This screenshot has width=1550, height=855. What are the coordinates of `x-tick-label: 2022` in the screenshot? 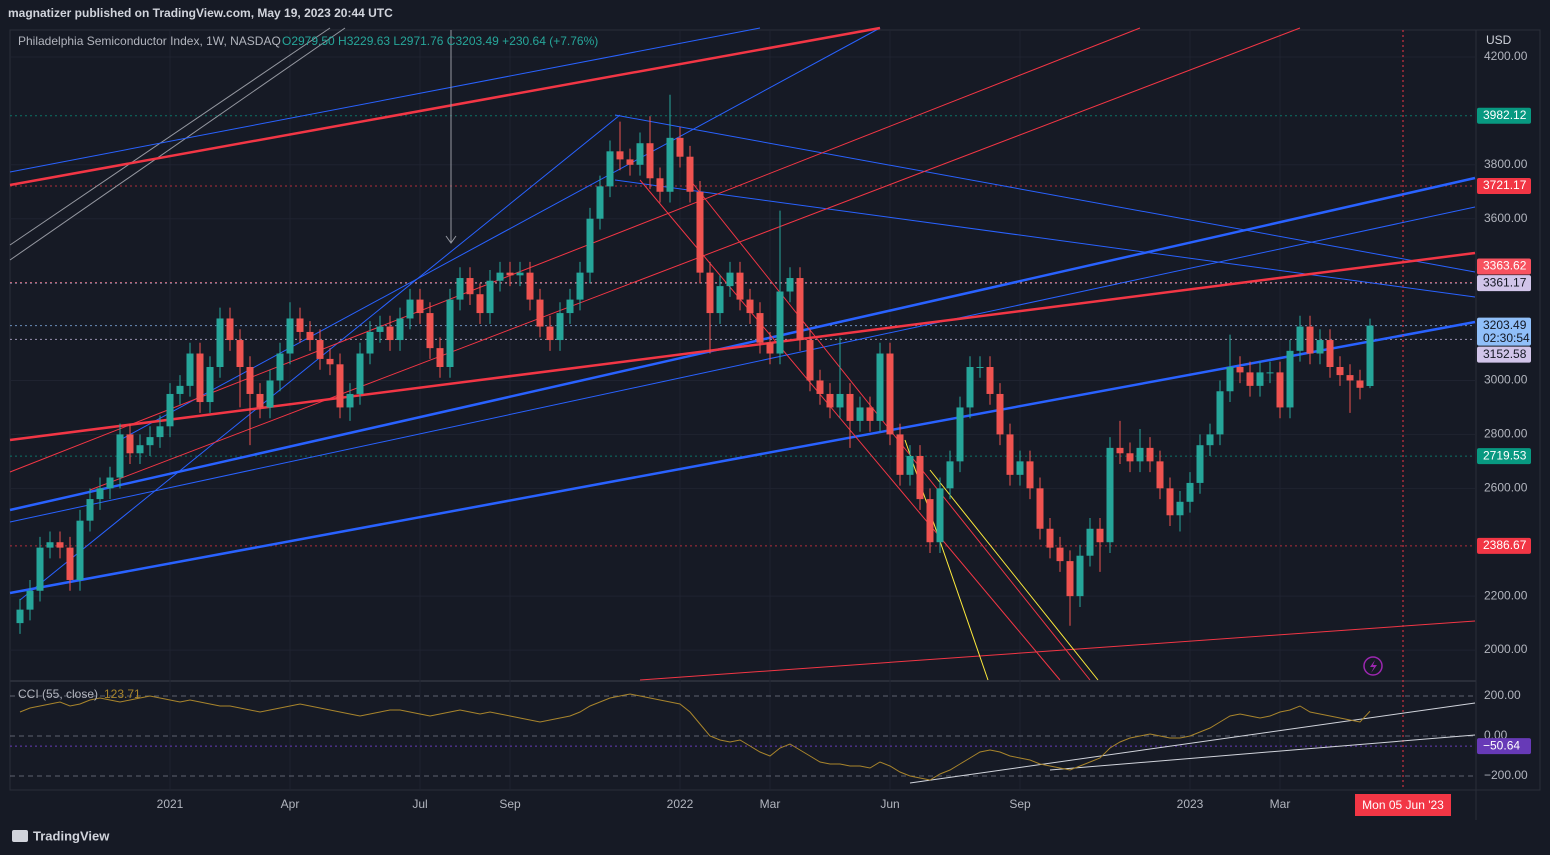 It's located at (680, 804).